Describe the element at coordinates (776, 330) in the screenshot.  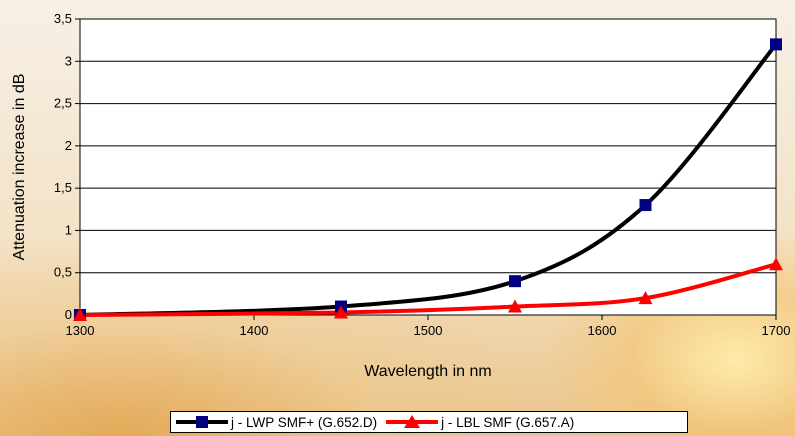
I see `x-tick-label: 1700` at that location.